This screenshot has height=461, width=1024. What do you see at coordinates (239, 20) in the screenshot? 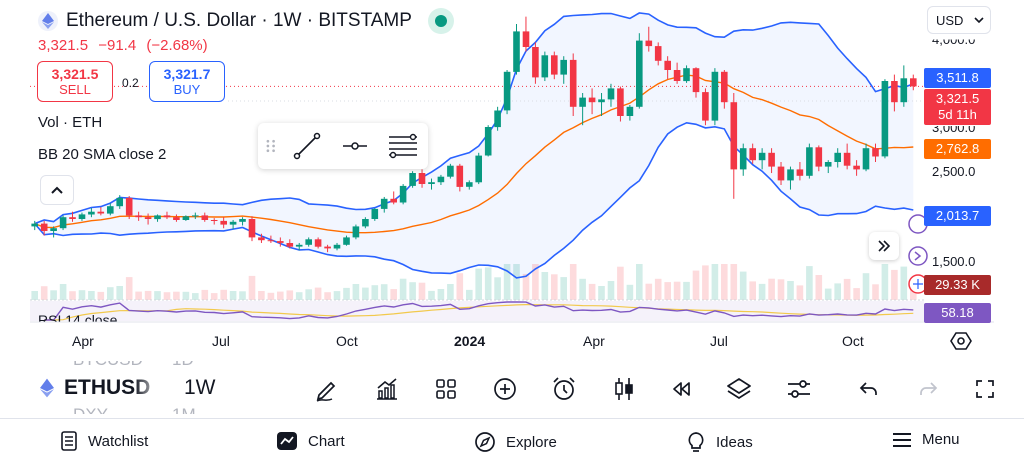
I see `symbol-title: Ethereum / U.S. Dollar · 1W · BITSTAMP` at bounding box center [239, 20].